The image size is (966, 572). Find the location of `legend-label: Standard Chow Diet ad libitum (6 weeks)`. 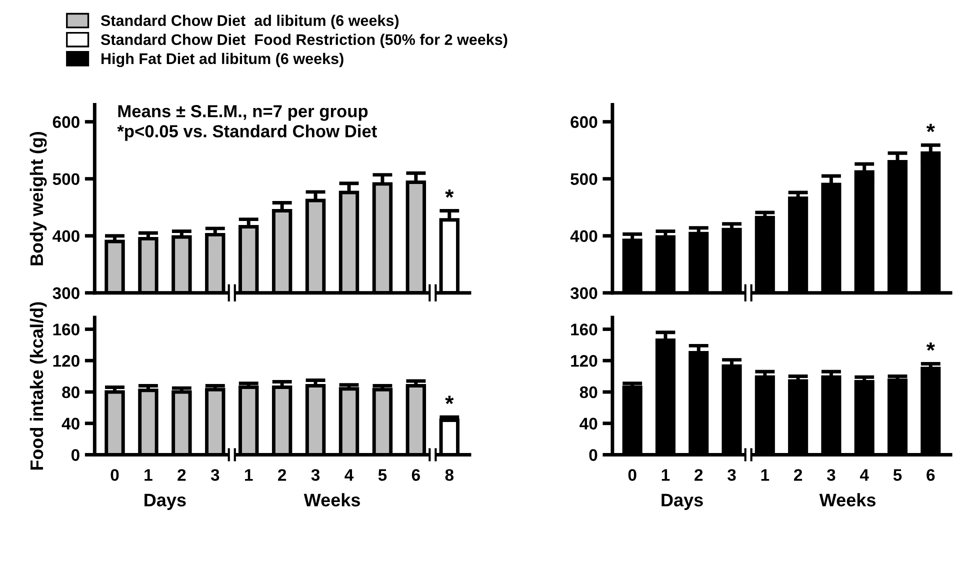

legend-label: Standard Chow Diet ad libitum (6 weeks) is located at coordinates (249, 21).